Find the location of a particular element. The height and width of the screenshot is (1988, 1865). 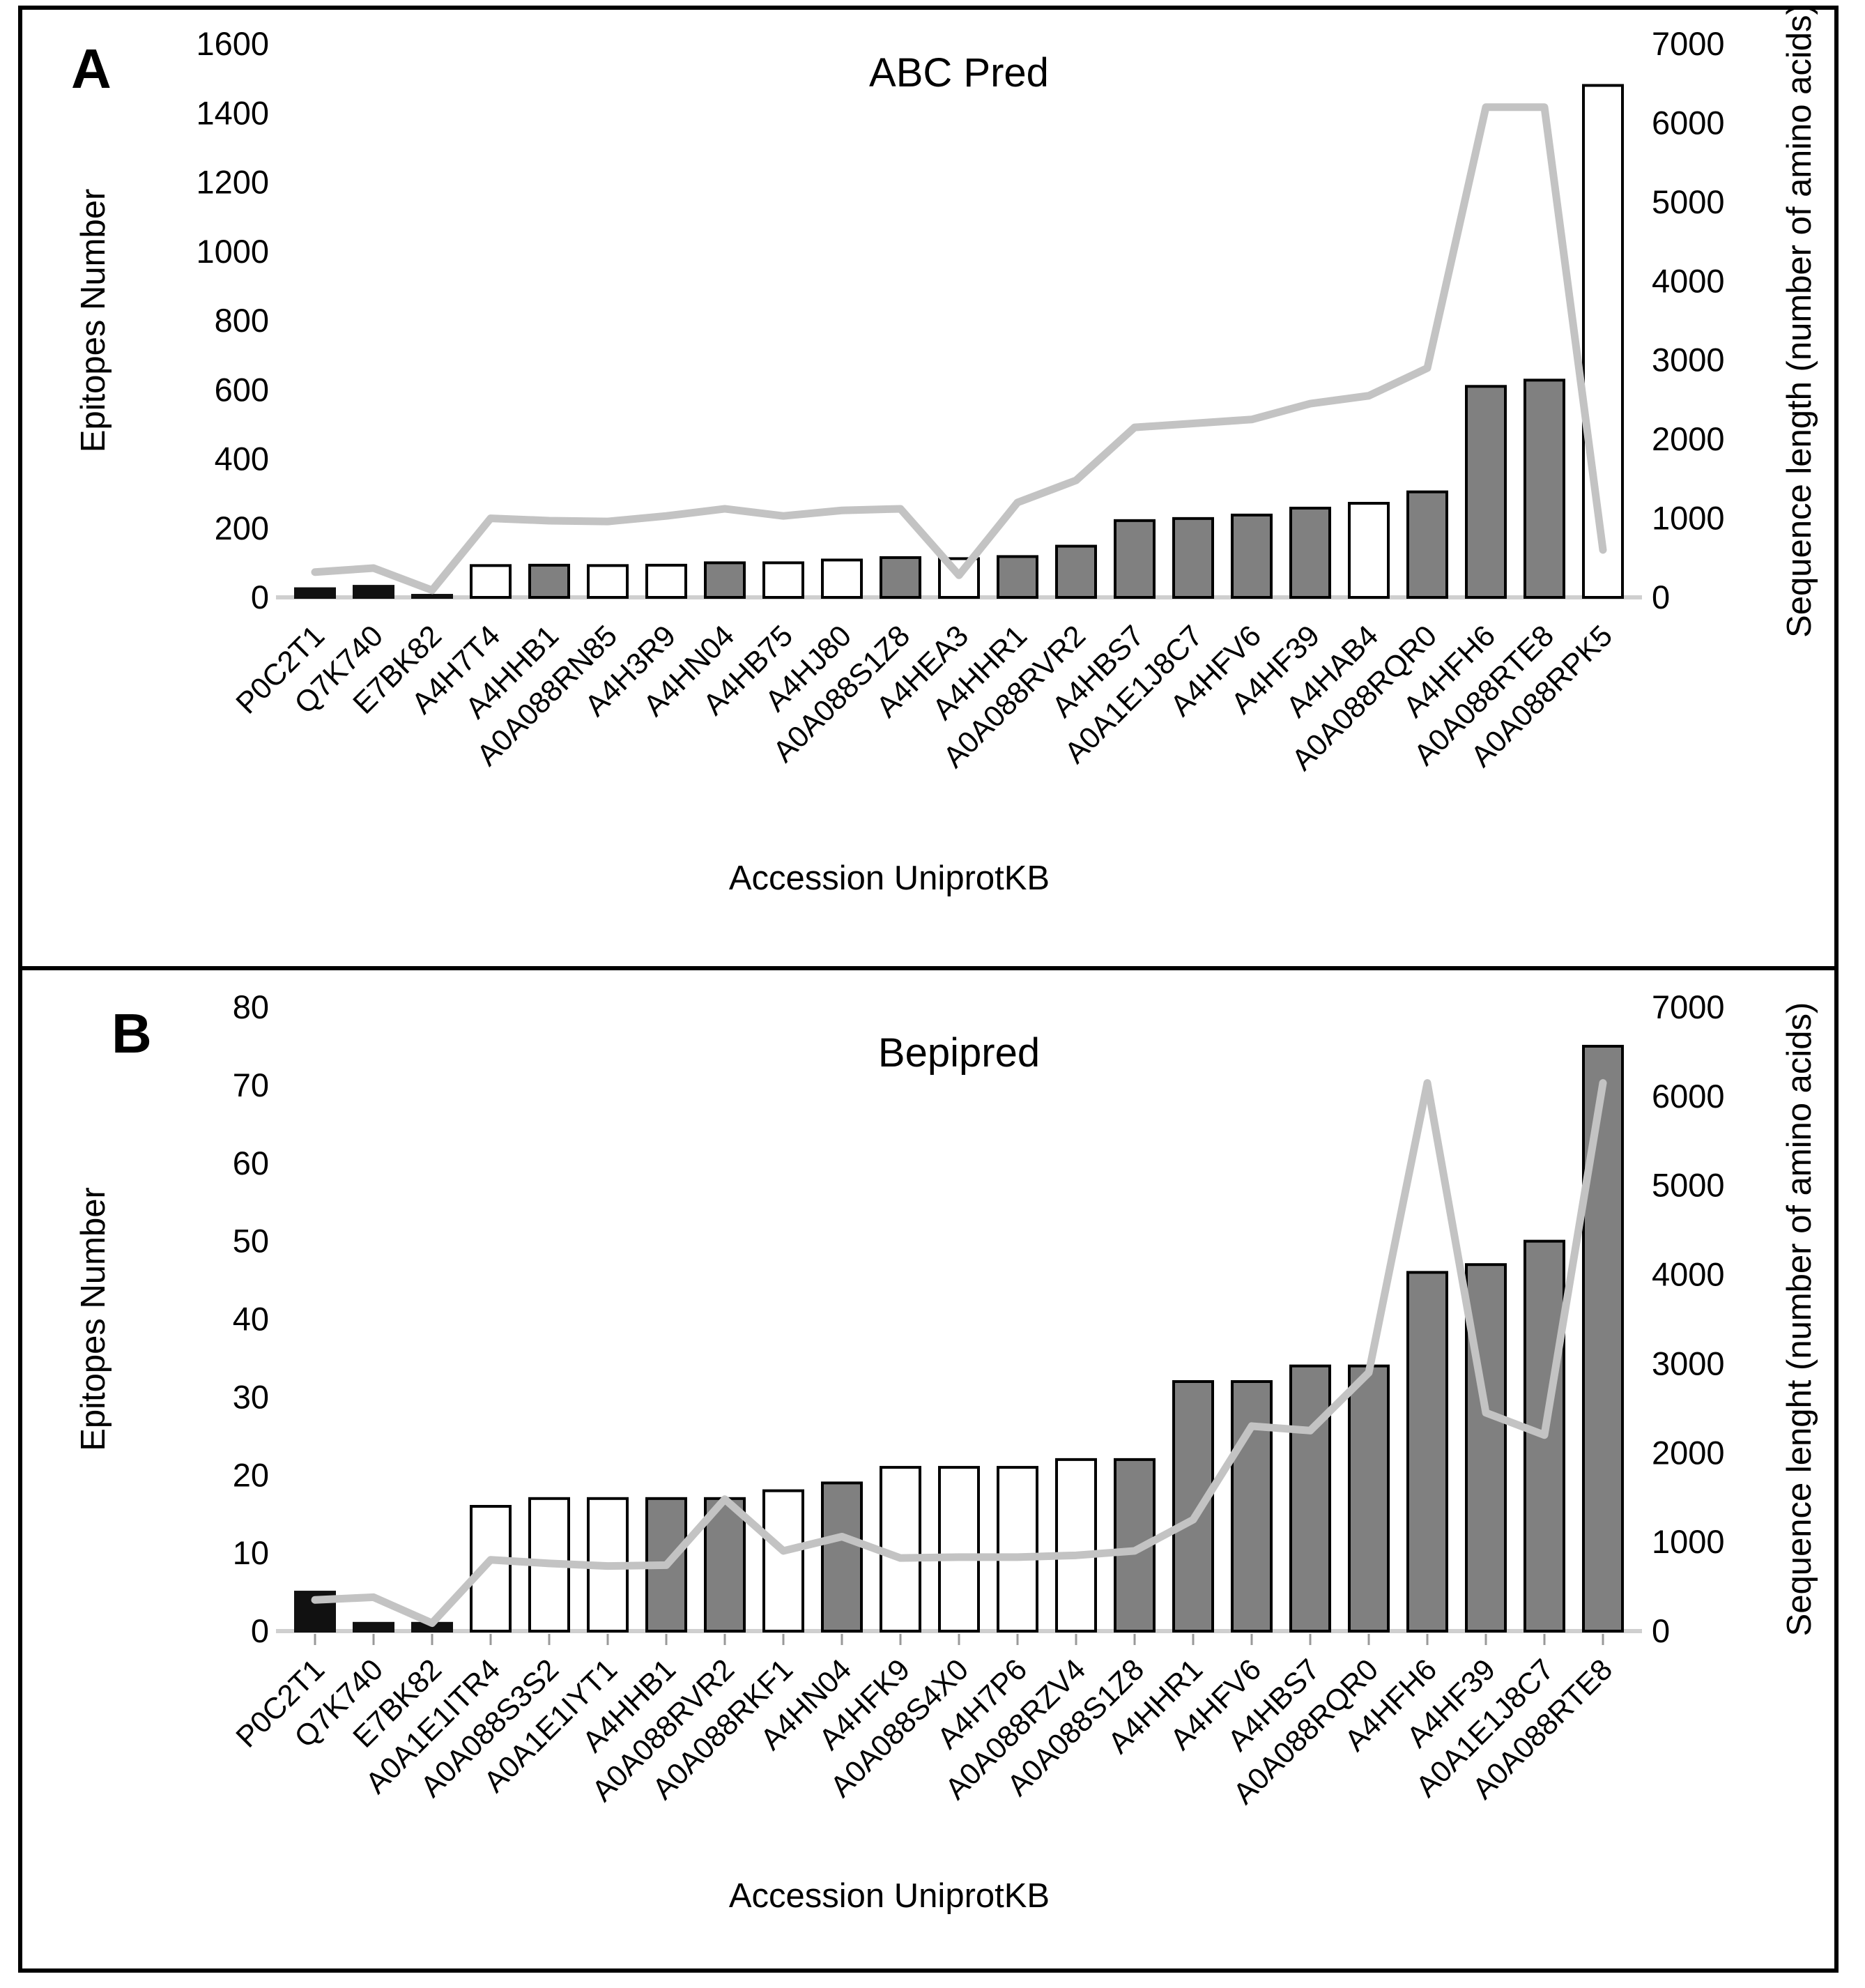

y-right-axis-title: Sequence length (number of amino acids) is located at coordinates (1799, 324).